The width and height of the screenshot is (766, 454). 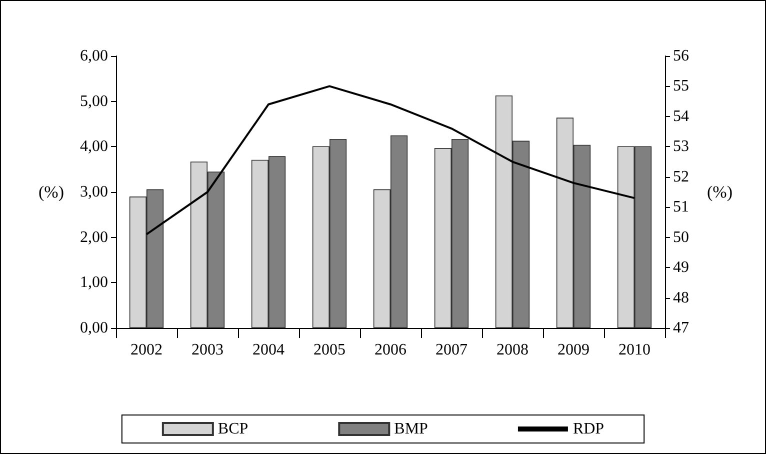 I want to click on y2-tick-label: 47, so click(x=681, y=328).